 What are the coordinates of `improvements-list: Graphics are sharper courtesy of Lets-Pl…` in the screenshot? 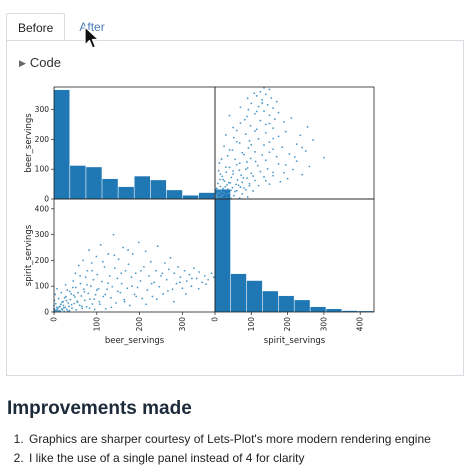 It's located at (215, 449).